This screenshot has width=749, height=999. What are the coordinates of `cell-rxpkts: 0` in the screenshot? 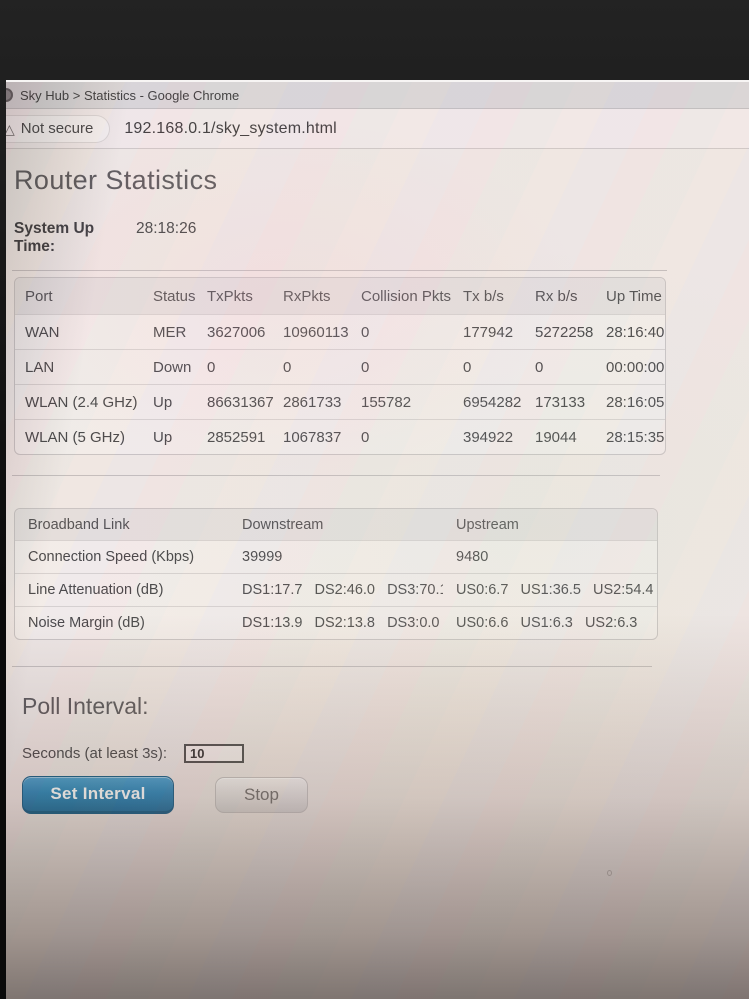 It's located at (312, 366).